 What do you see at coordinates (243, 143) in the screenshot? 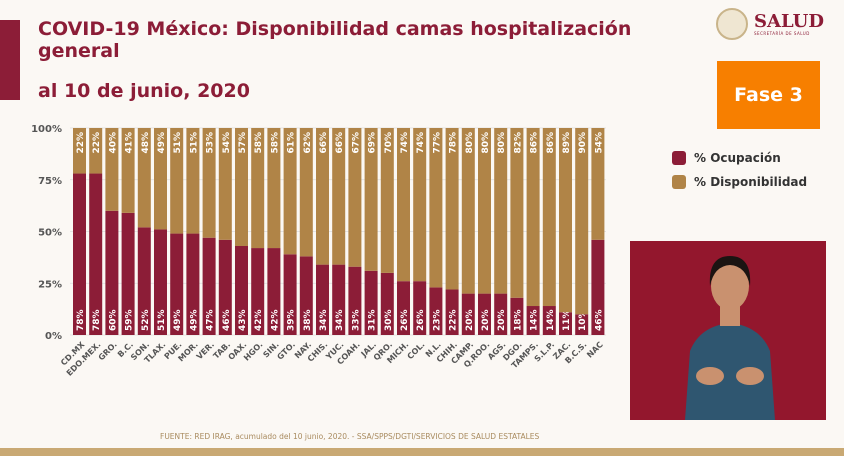
I see `data-label: 57%` at bounding box center [243, 143].